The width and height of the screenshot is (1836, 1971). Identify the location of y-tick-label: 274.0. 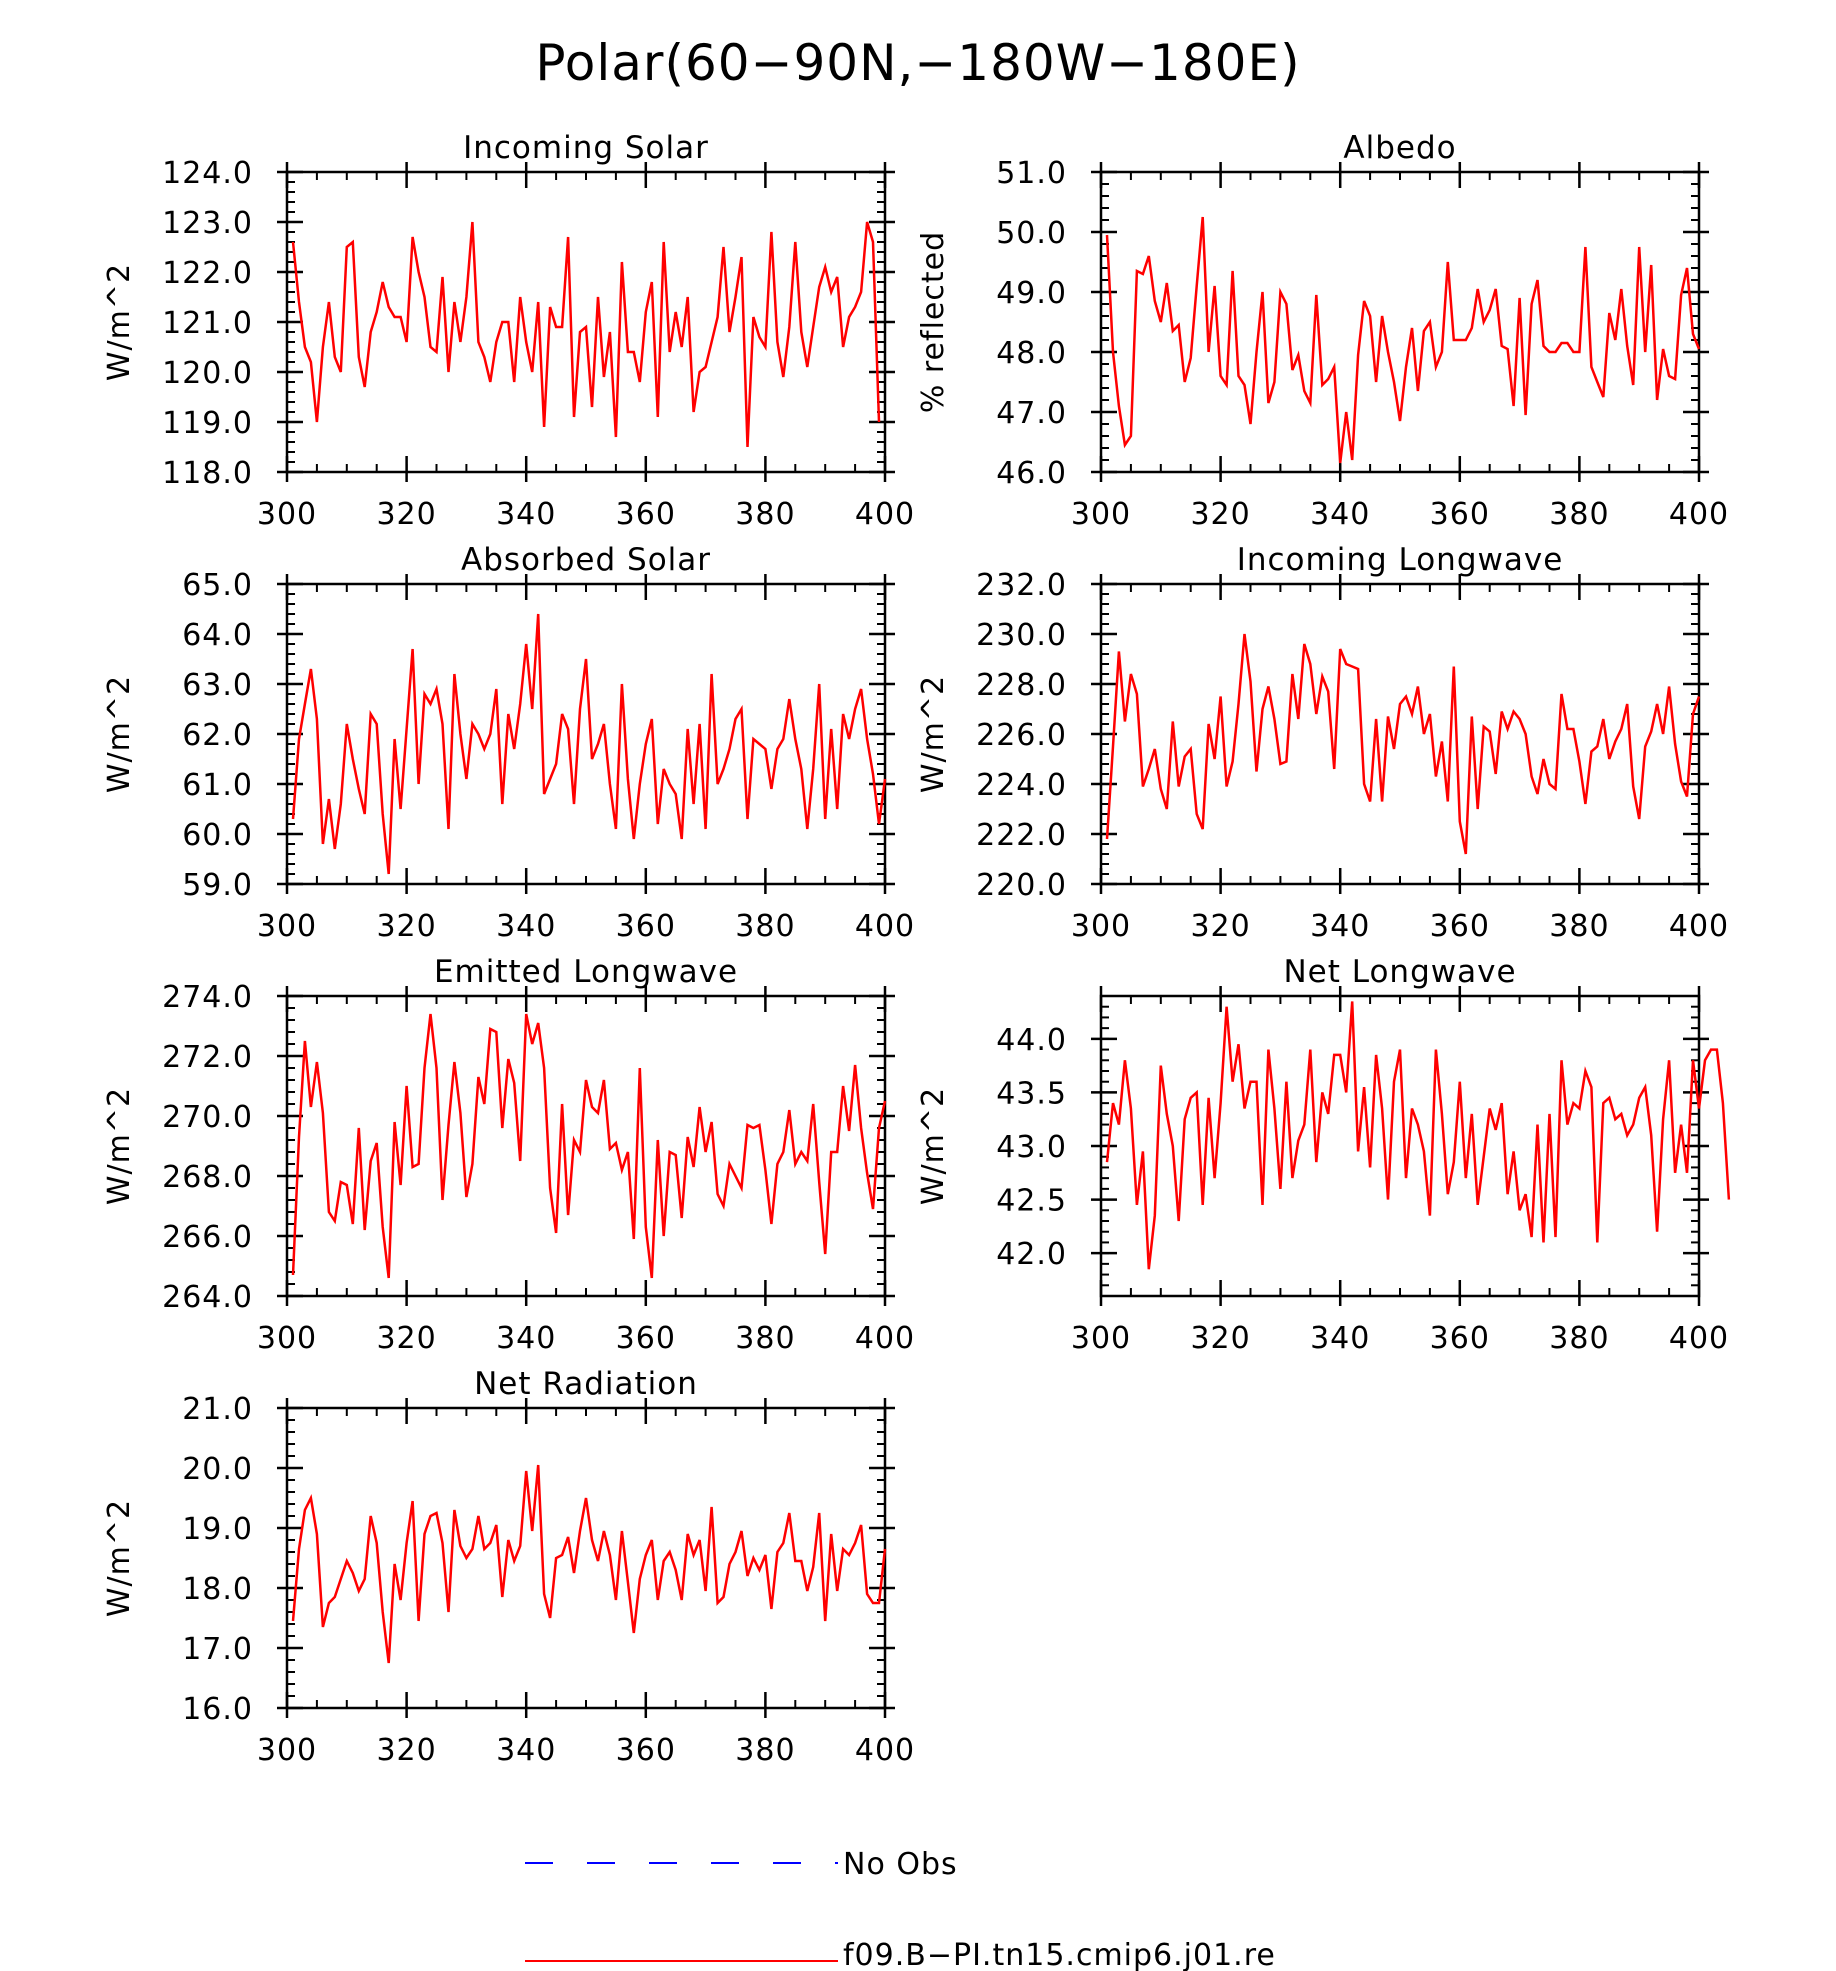
(207, 997).